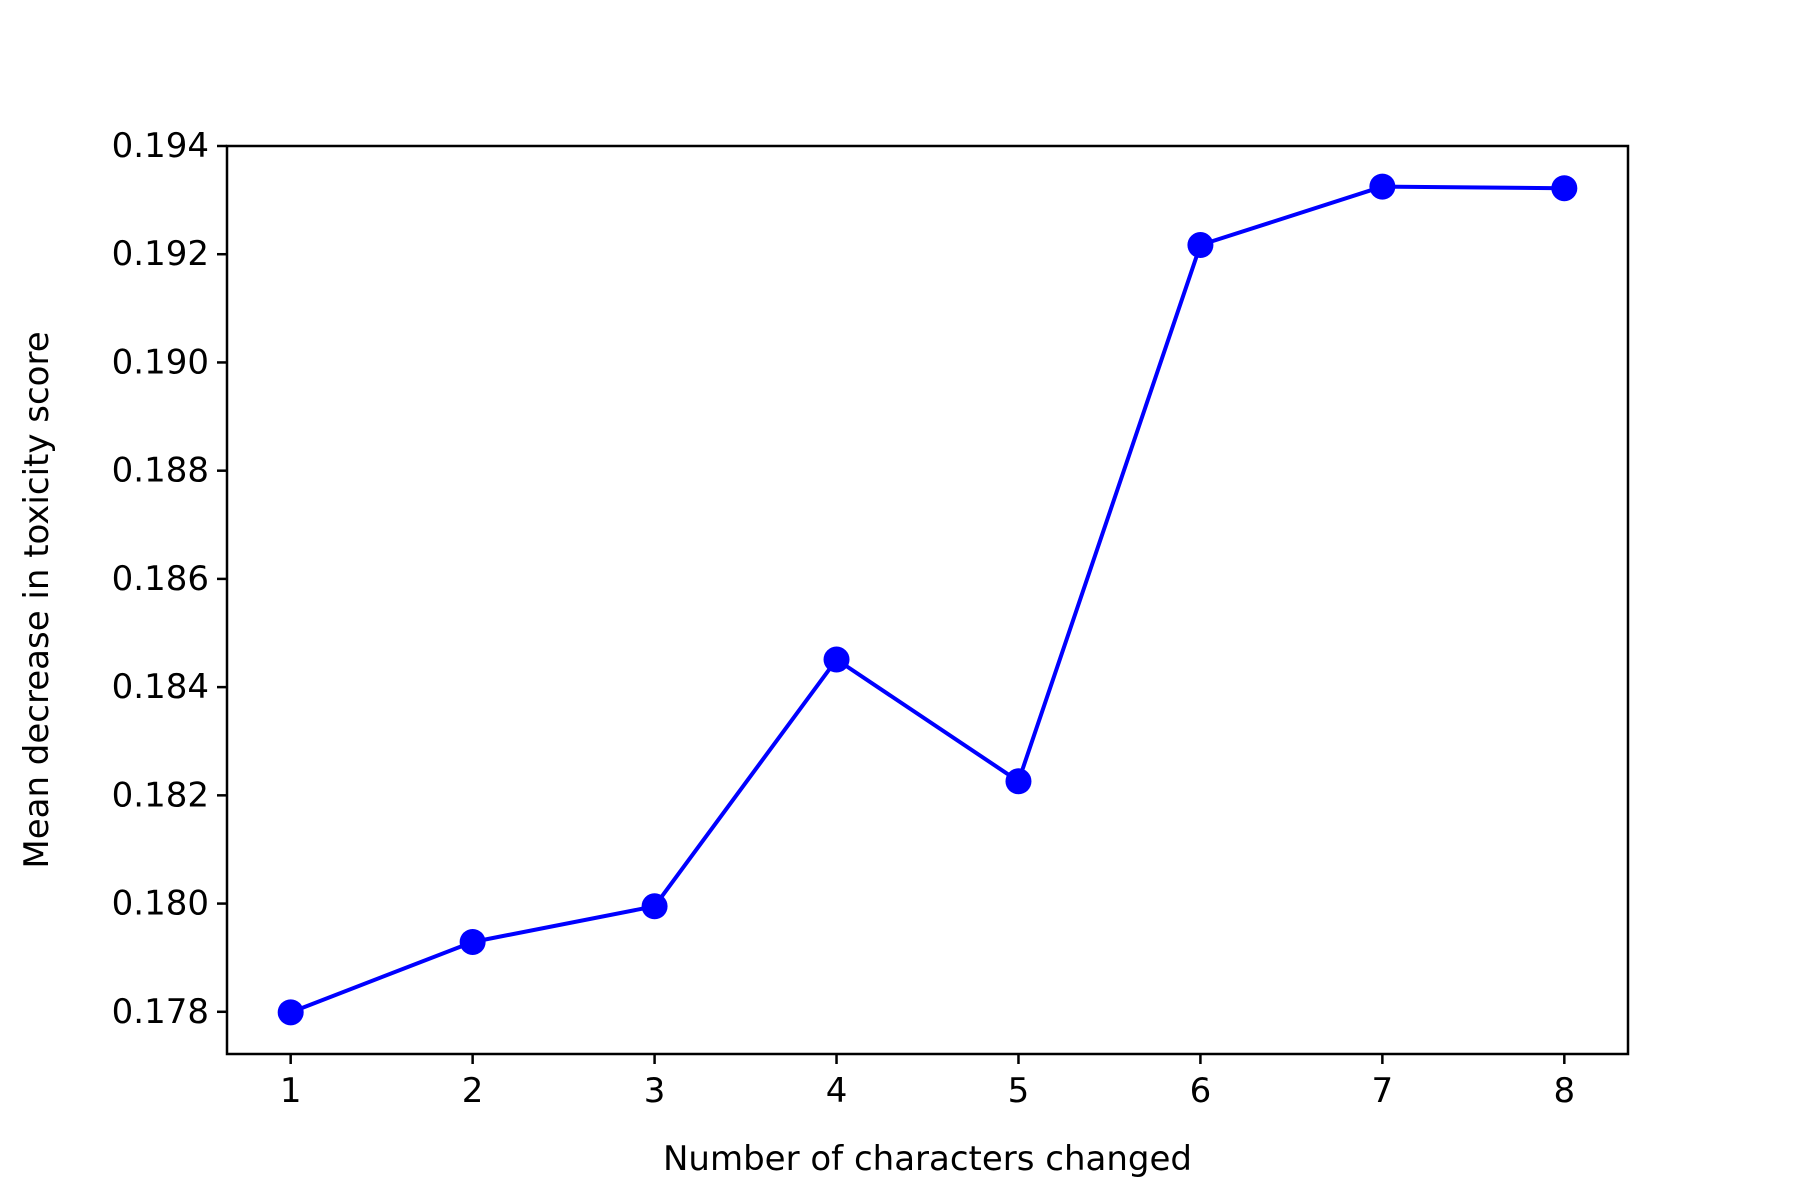 The image size is (1800, 1200). I want to click on y-tick-label: 0.188, so click(160, 471).